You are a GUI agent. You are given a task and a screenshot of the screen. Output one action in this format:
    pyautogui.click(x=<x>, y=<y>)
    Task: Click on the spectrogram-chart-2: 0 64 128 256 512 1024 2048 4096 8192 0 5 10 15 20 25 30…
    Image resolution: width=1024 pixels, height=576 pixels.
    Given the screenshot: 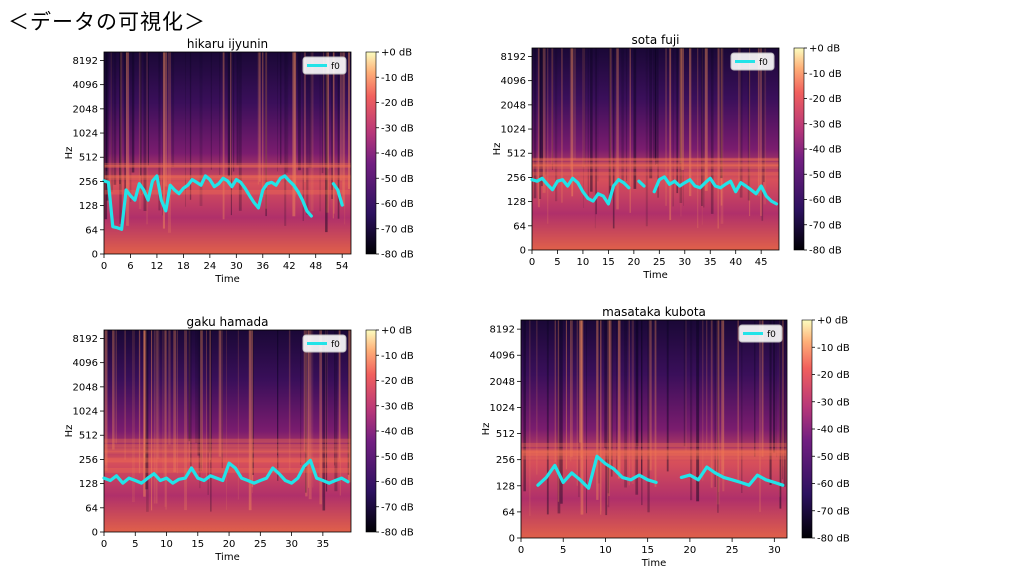 What is the action you would take?
    pyautogui.click(x=667, y=157)
    